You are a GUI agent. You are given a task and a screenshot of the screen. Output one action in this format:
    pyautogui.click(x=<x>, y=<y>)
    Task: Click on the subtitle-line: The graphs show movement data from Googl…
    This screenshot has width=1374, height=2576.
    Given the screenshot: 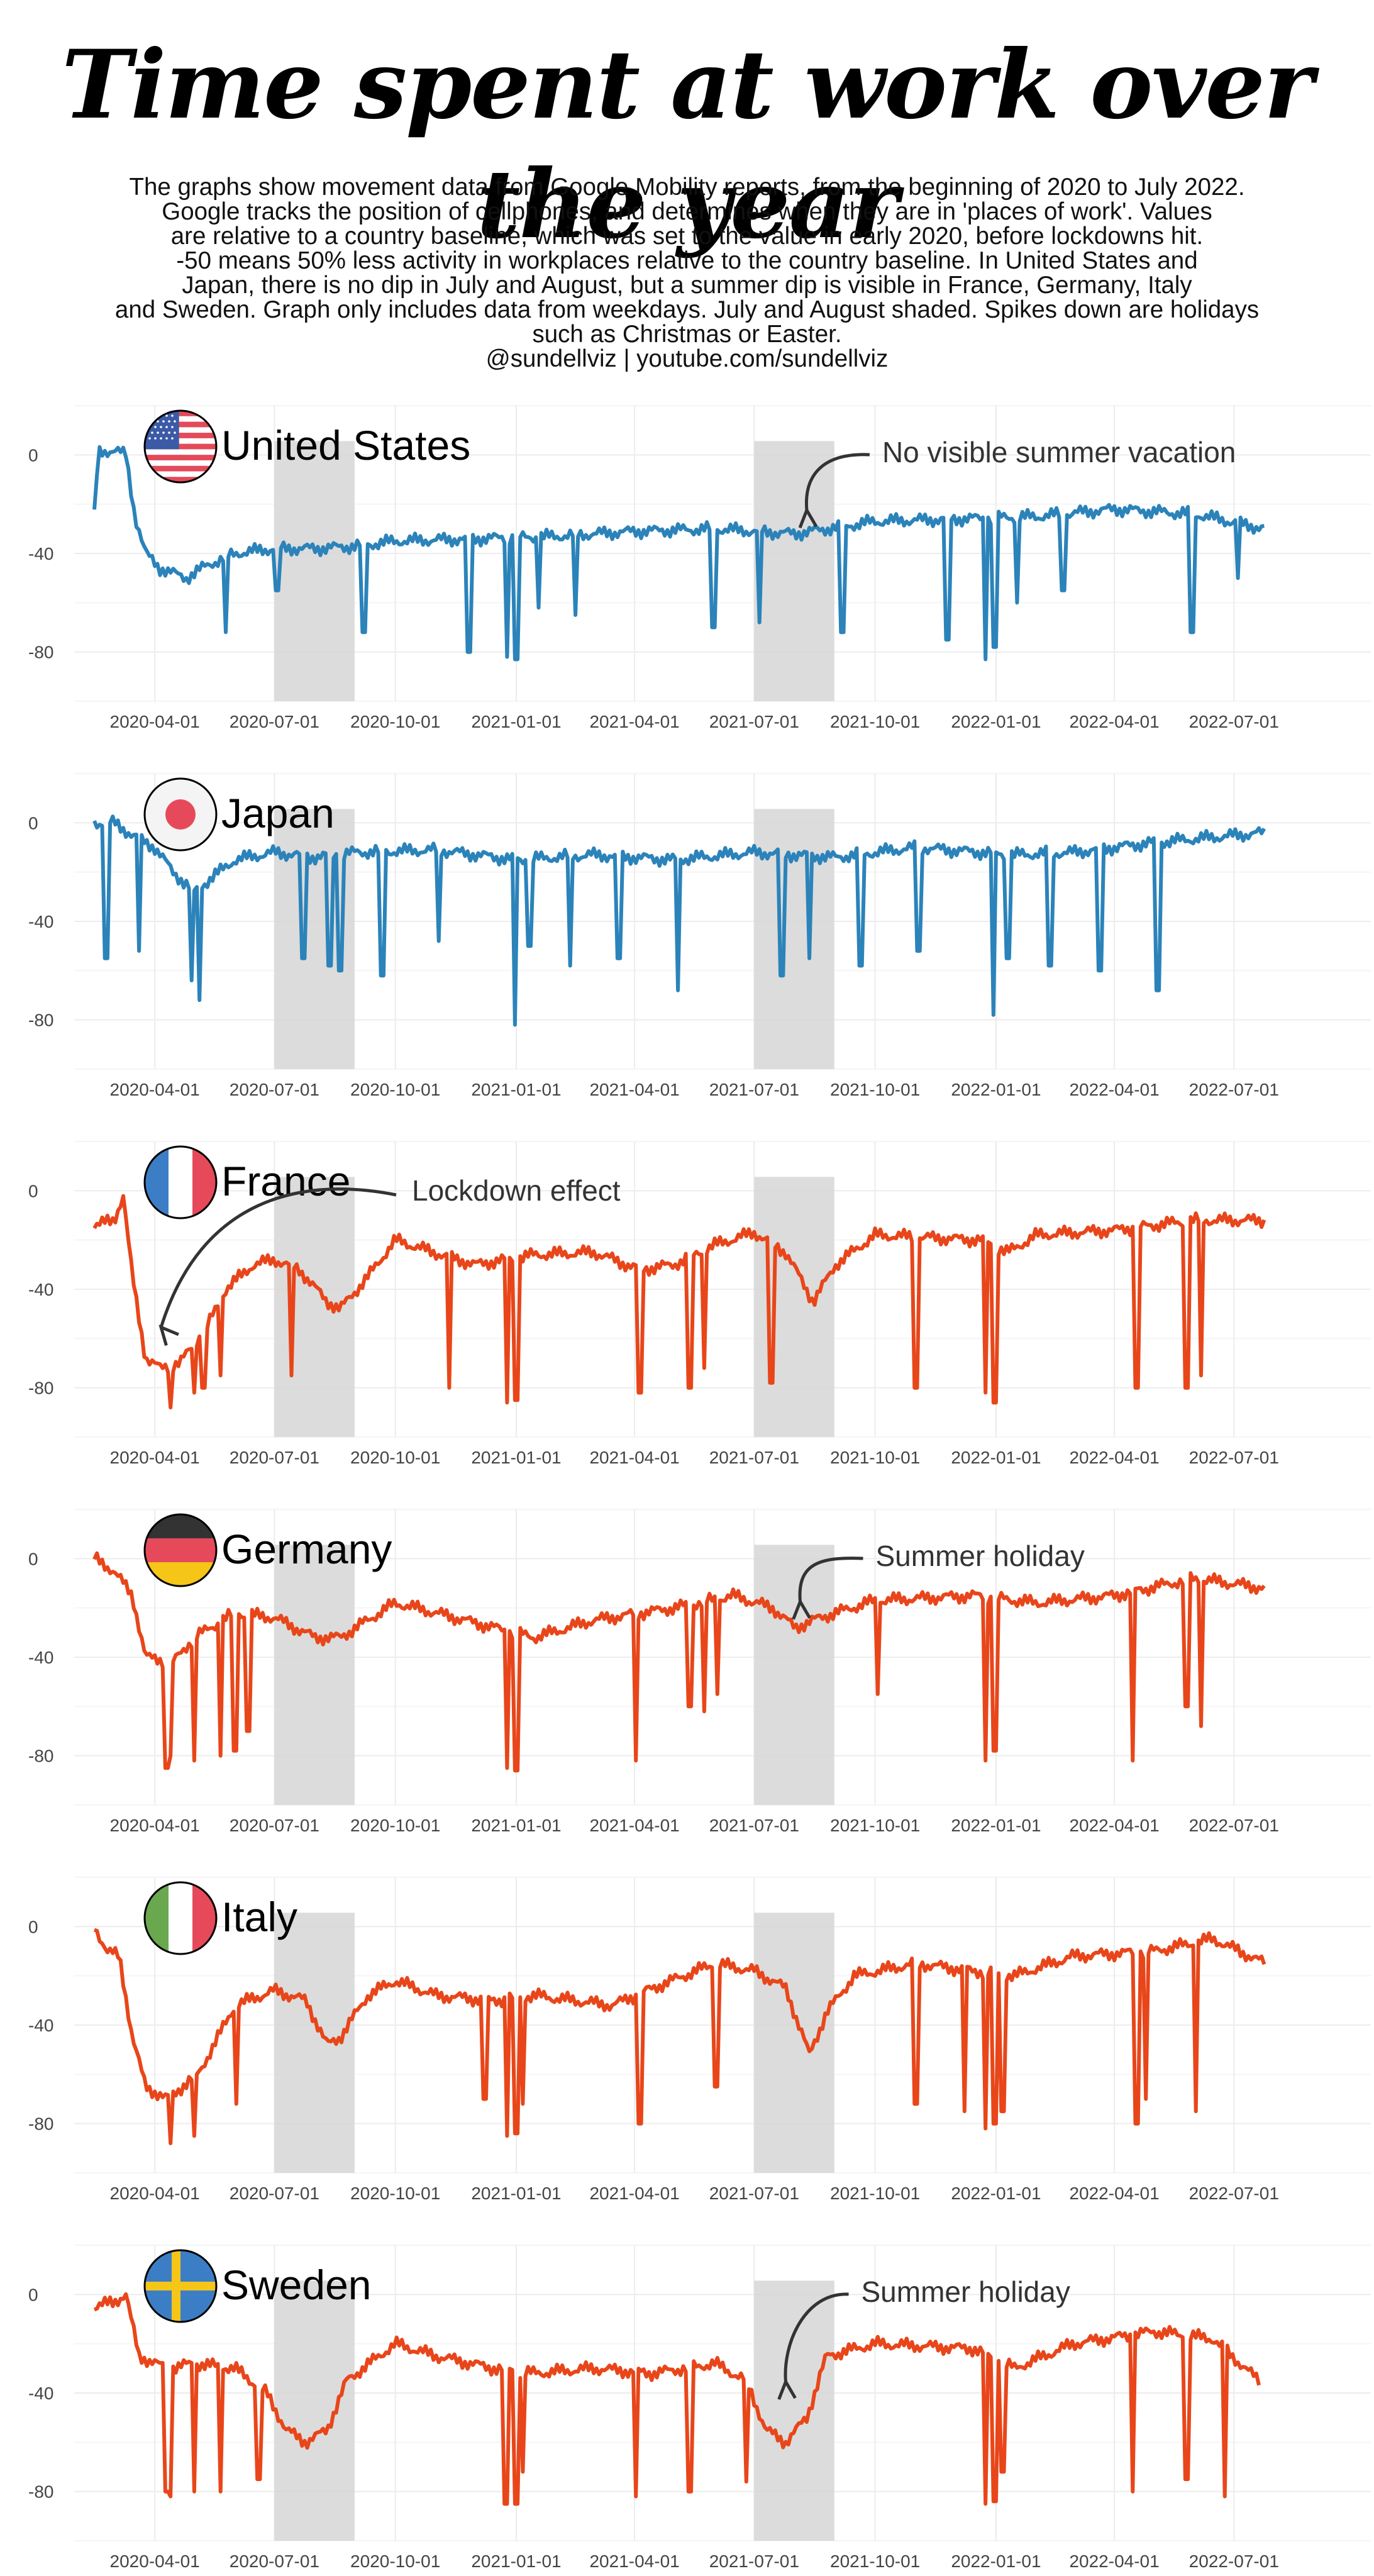 What is the action you would take?
    pyautogui.click(x=687, y=187)
    